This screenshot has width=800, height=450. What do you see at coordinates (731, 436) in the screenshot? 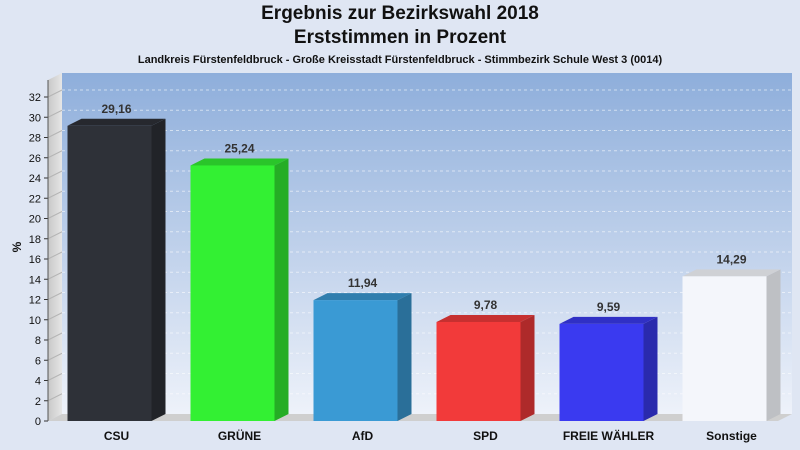
I see `x-tick-label: Sonstige` at bounding box center [731, 436].